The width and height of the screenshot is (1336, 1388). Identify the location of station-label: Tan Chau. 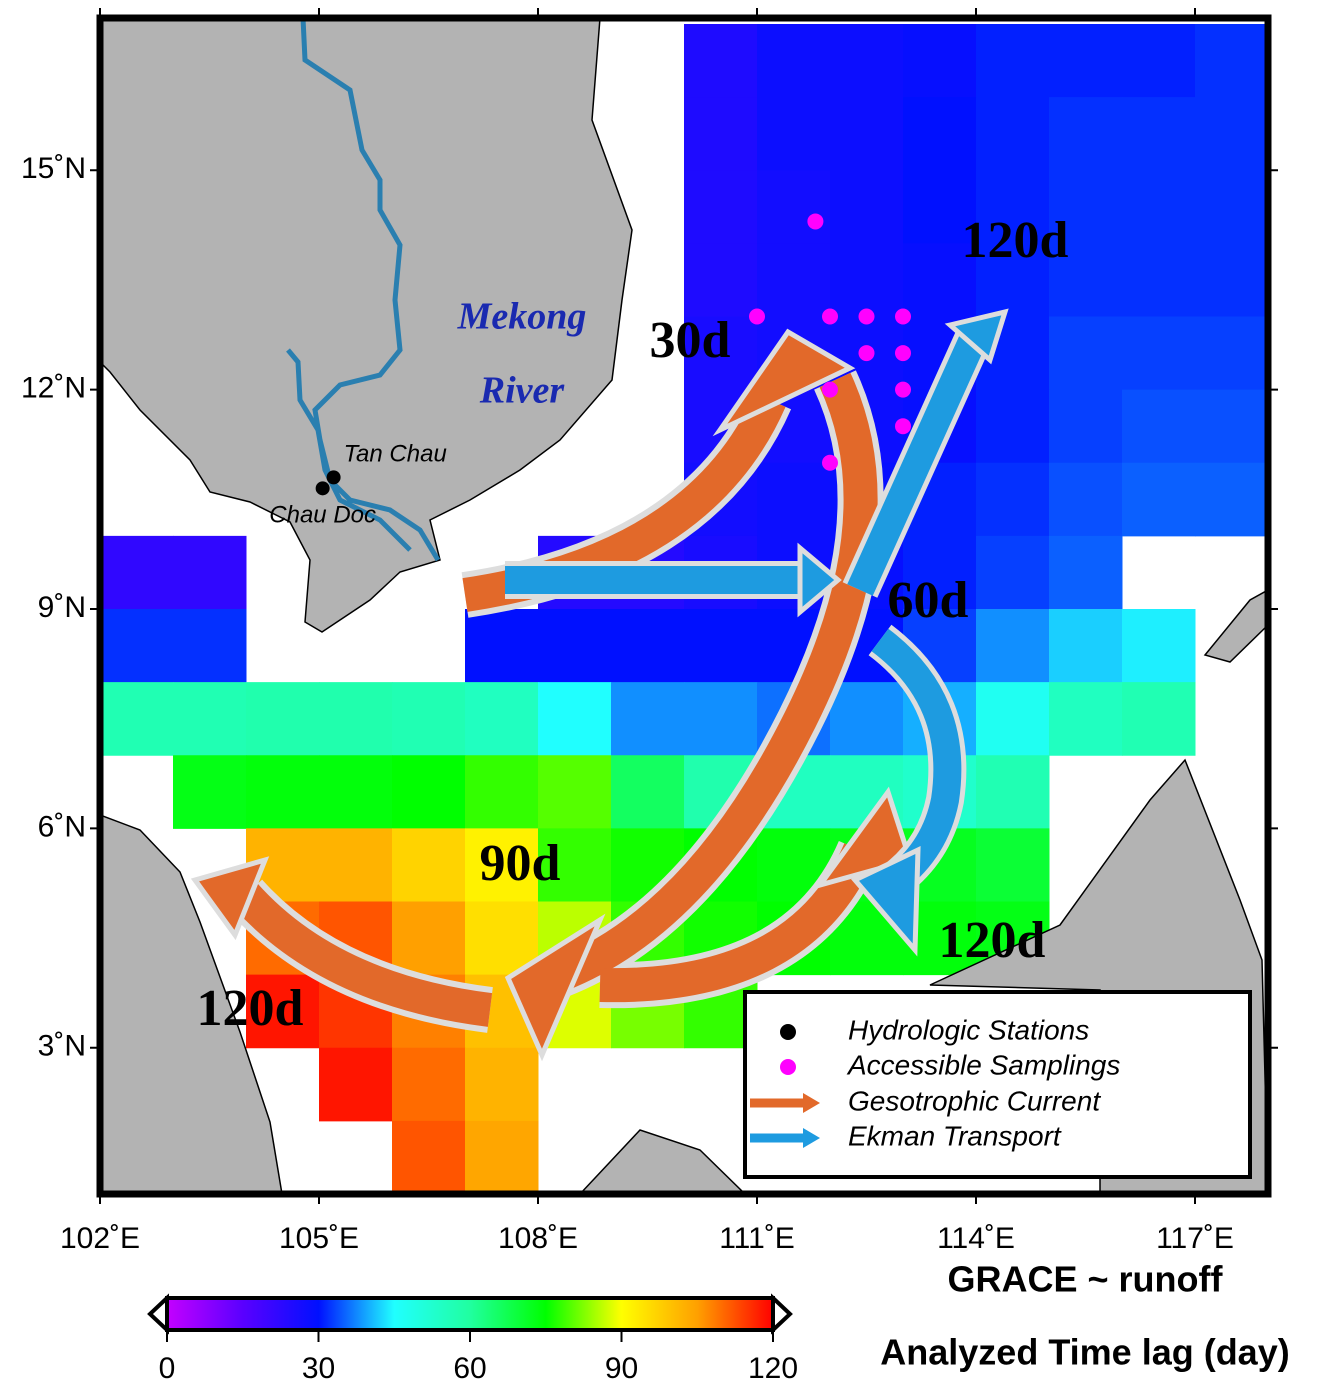
(395, 454).